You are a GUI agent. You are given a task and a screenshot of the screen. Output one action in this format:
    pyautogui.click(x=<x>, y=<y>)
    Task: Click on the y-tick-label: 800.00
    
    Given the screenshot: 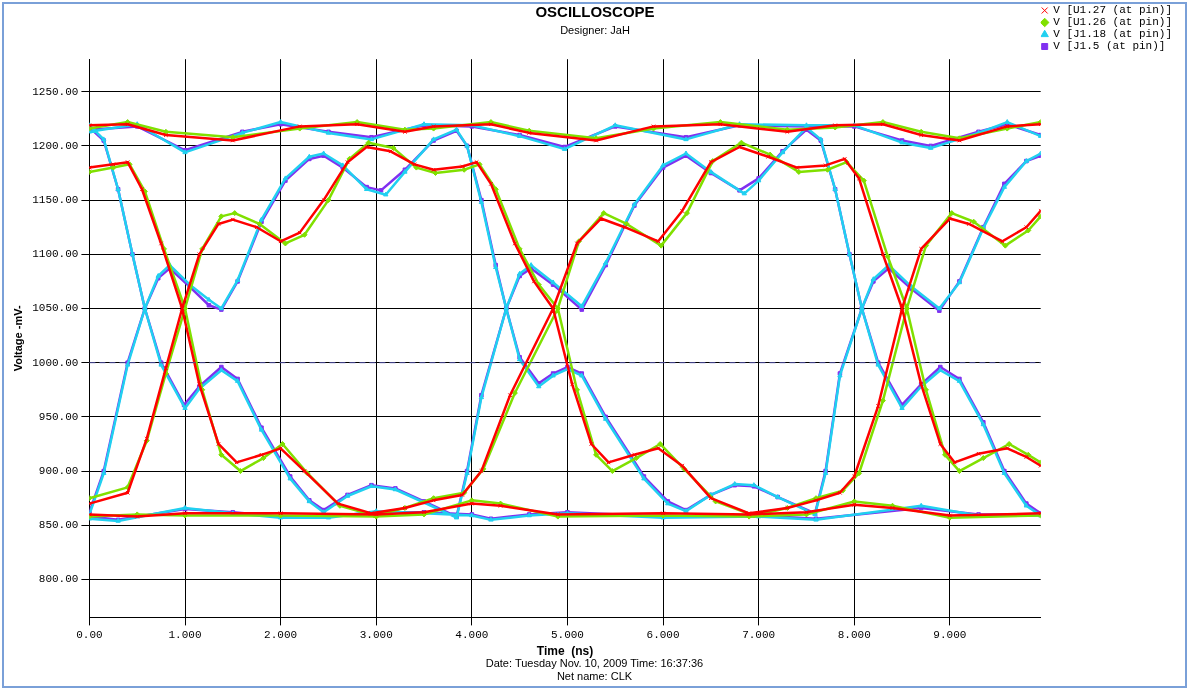 What is the action you would take?
    pyautogui.click(x=58, y=579)
    